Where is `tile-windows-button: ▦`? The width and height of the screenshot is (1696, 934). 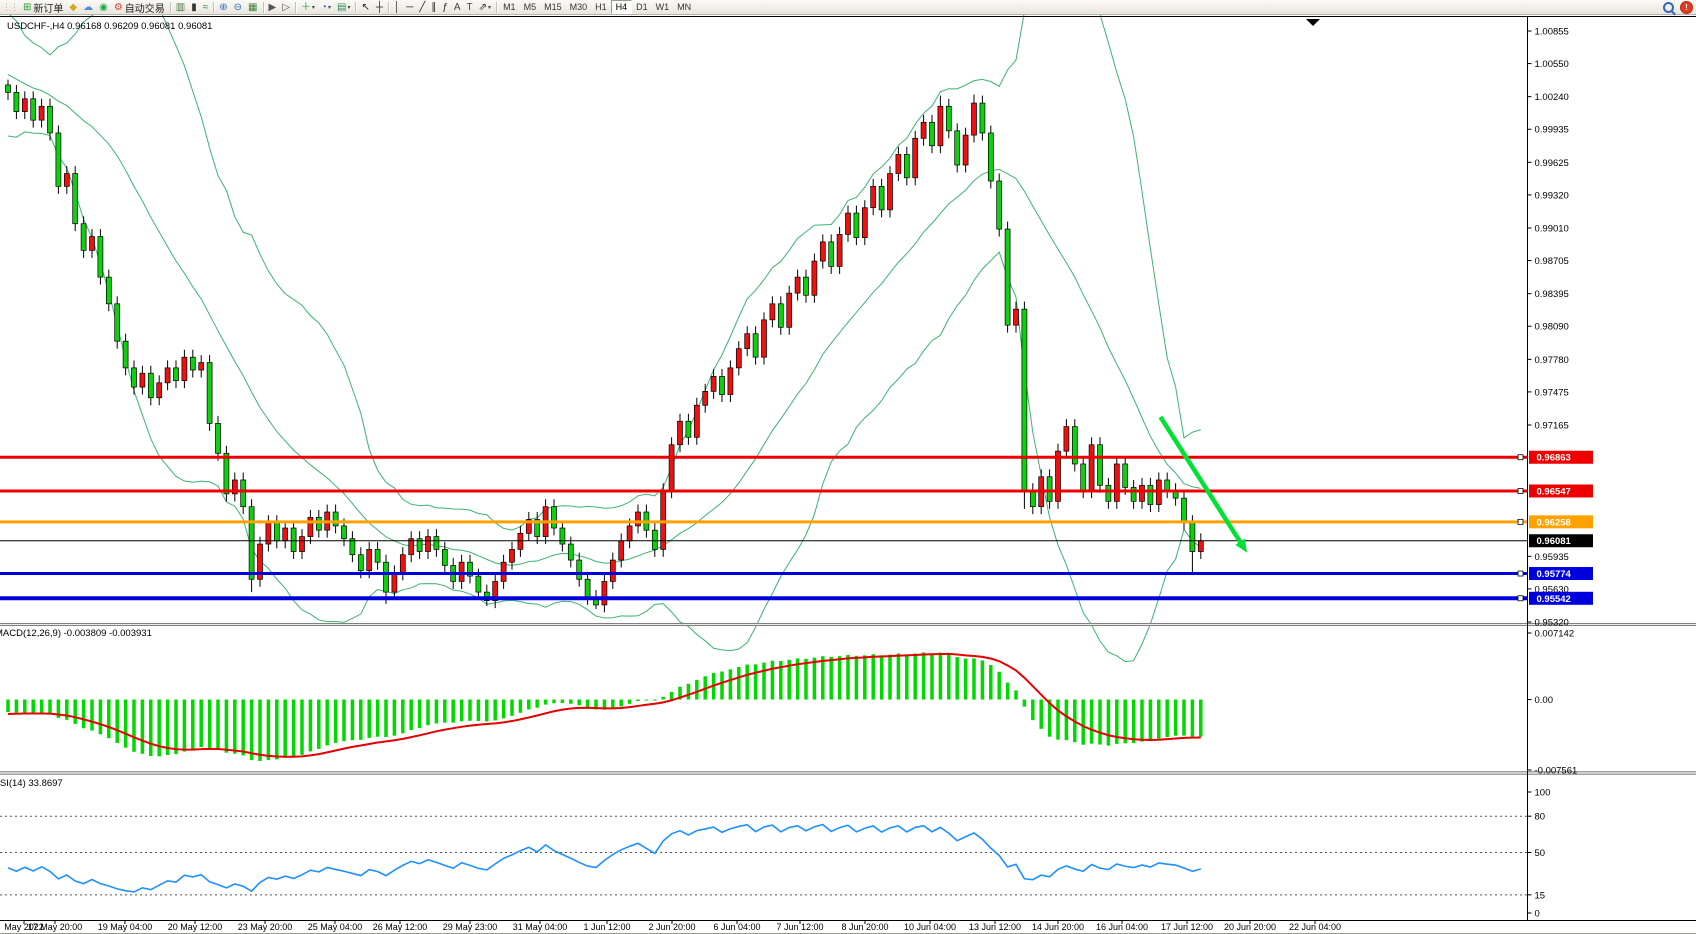
tile-windows-button: ▦ is located at coordinates (252, 7).